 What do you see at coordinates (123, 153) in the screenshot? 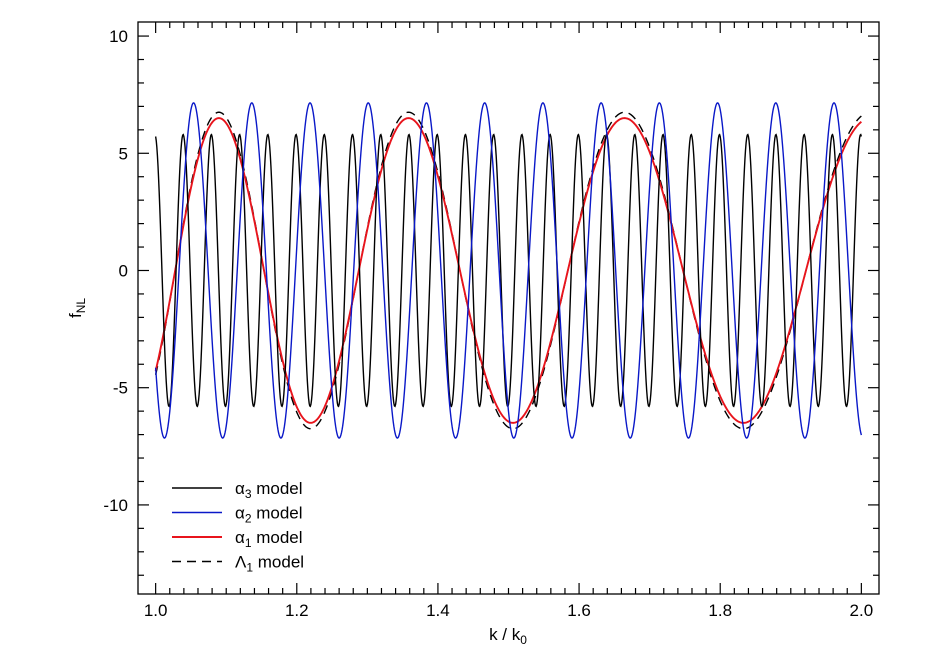
I see `y-tick-label: 5` at bounding box center [123, 153].